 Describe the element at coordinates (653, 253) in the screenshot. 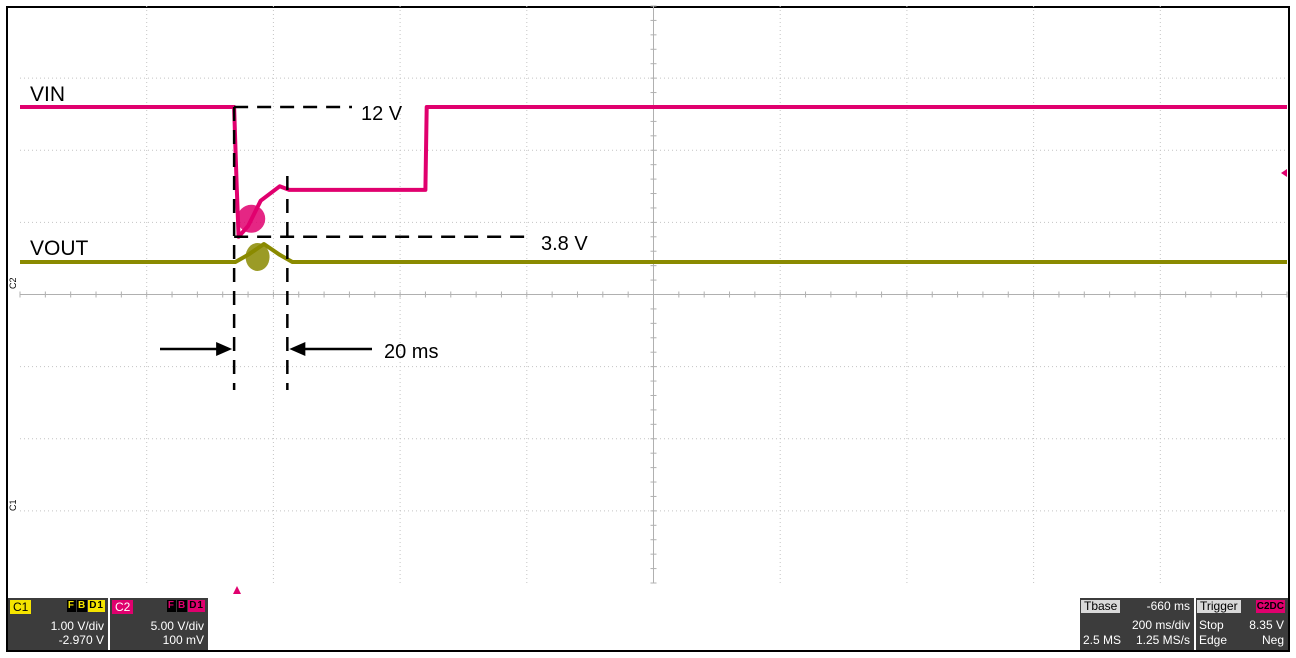

I see `vout-trace` at that location.